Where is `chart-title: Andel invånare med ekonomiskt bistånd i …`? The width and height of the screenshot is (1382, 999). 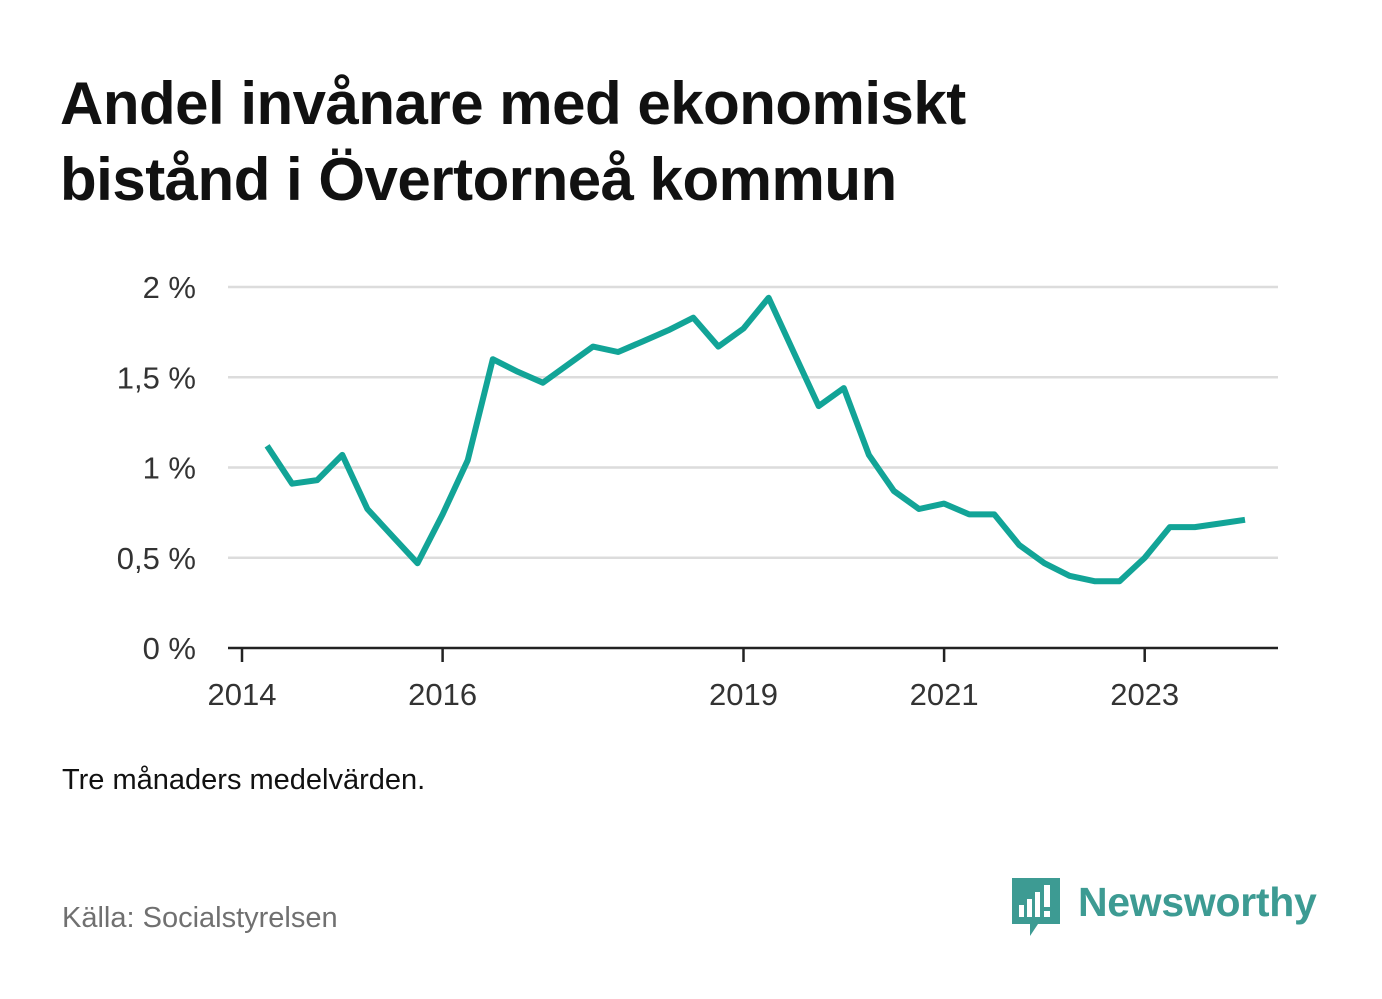 chart-title: Andel invånare med ekonomiskt bistånd i … is located at coordinates (690, 142).